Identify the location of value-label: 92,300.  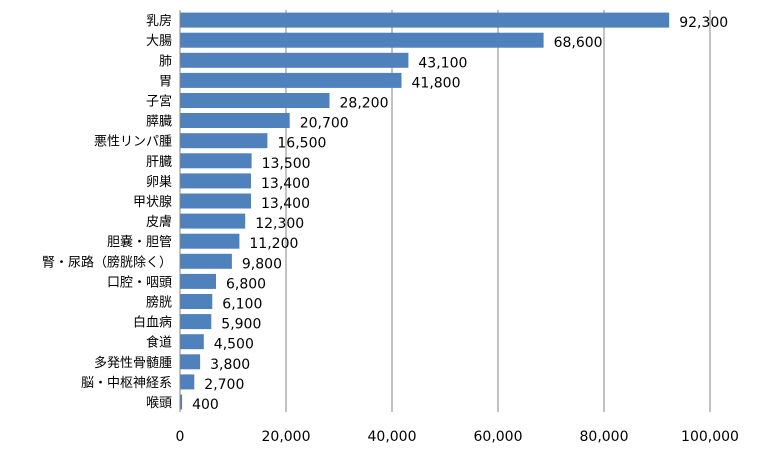
(703, 23).